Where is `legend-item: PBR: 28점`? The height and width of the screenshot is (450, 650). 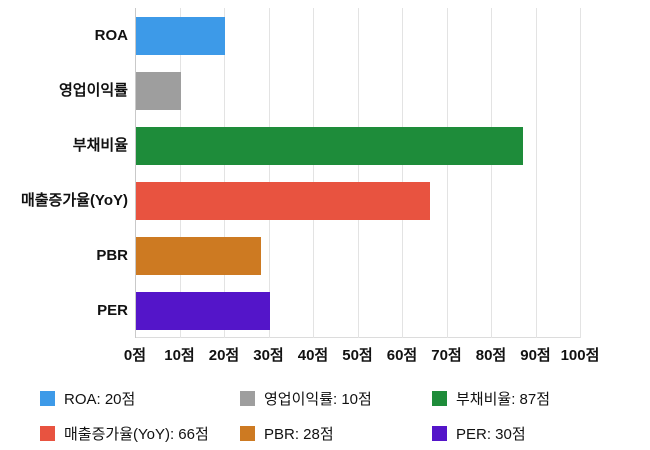
legend-item: PBR: 28점 is located at coordinates (336, 433).